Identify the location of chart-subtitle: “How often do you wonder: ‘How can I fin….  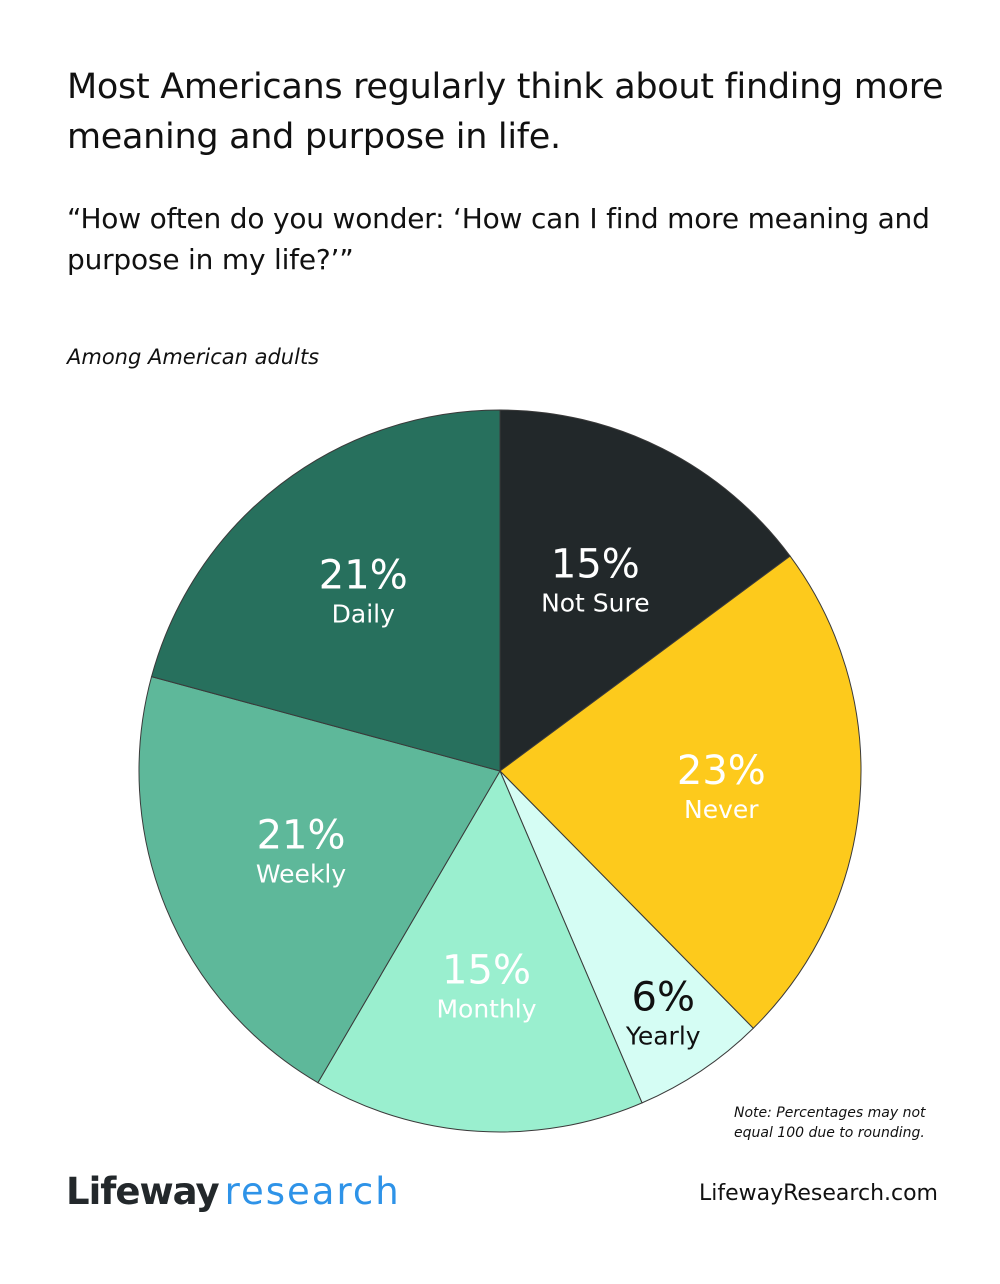
(498, 239).